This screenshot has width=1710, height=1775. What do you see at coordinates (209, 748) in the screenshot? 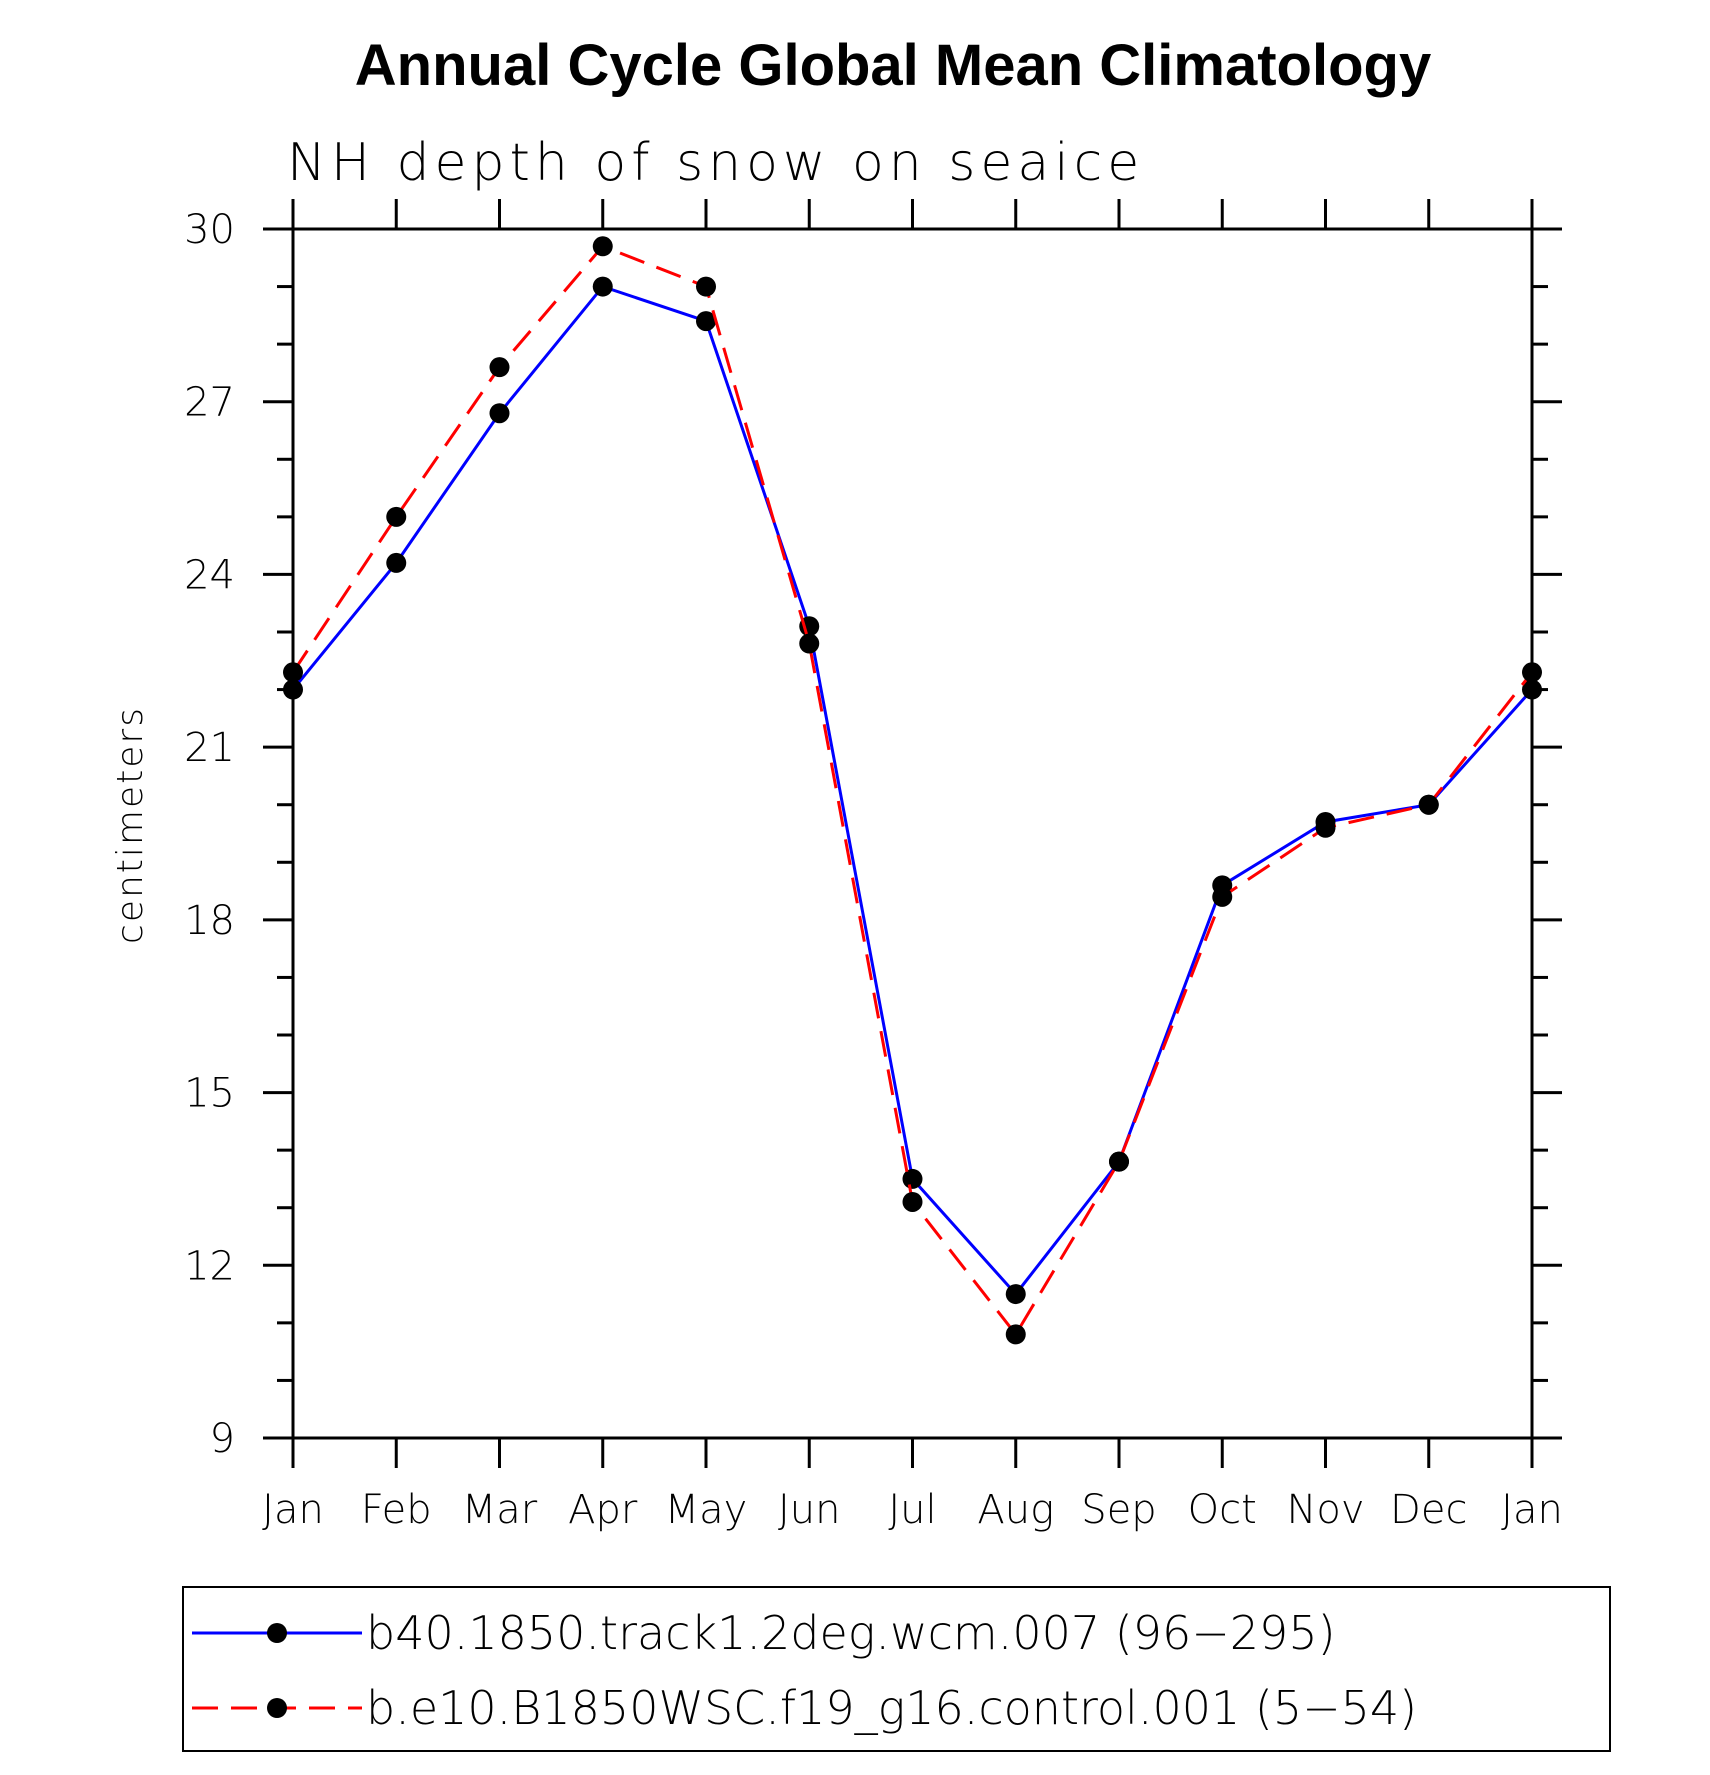
I see `y-tick-label: 21` at bounding box center [209, 748].